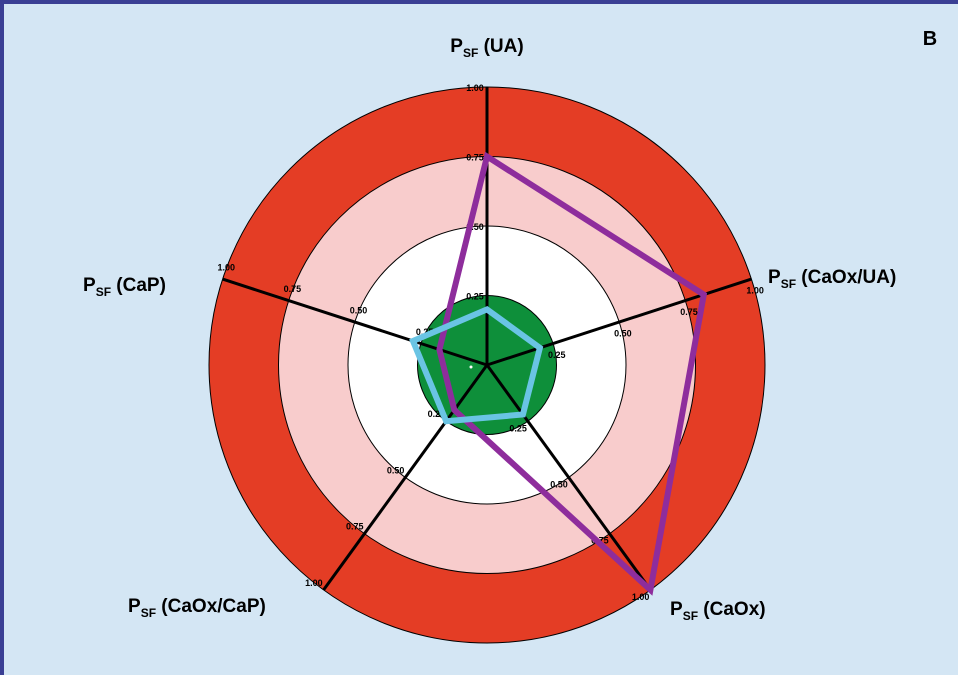 This screenshot has height=675, width=958. Describe the element at coordinates (124, 287) in the screenshot. I see `axis-label: PSF (CaP)` at that location.